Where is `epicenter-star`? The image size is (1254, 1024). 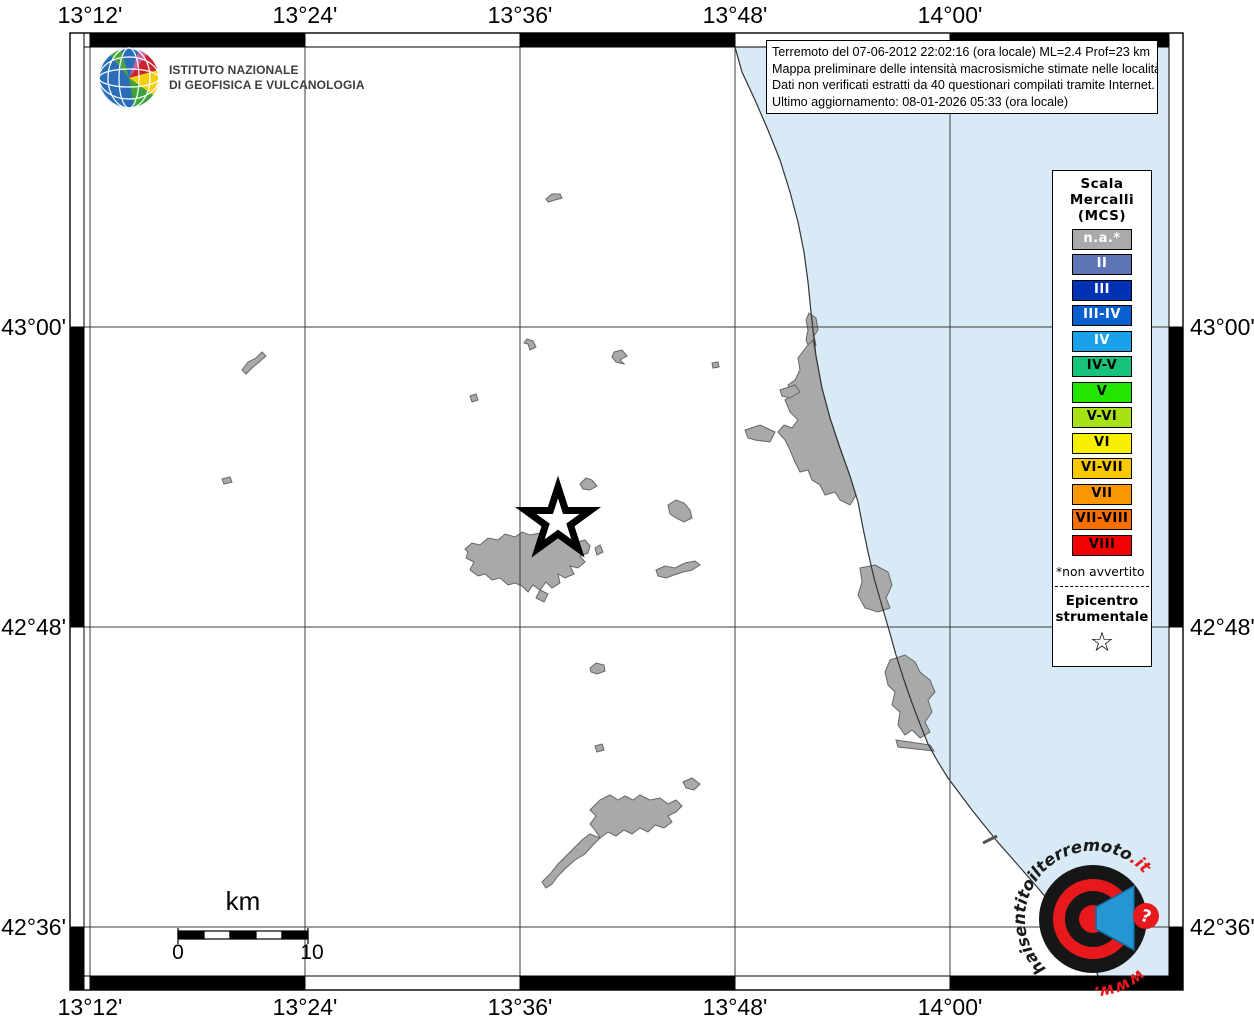 epicenter-star is located at coordinates (558, 516).